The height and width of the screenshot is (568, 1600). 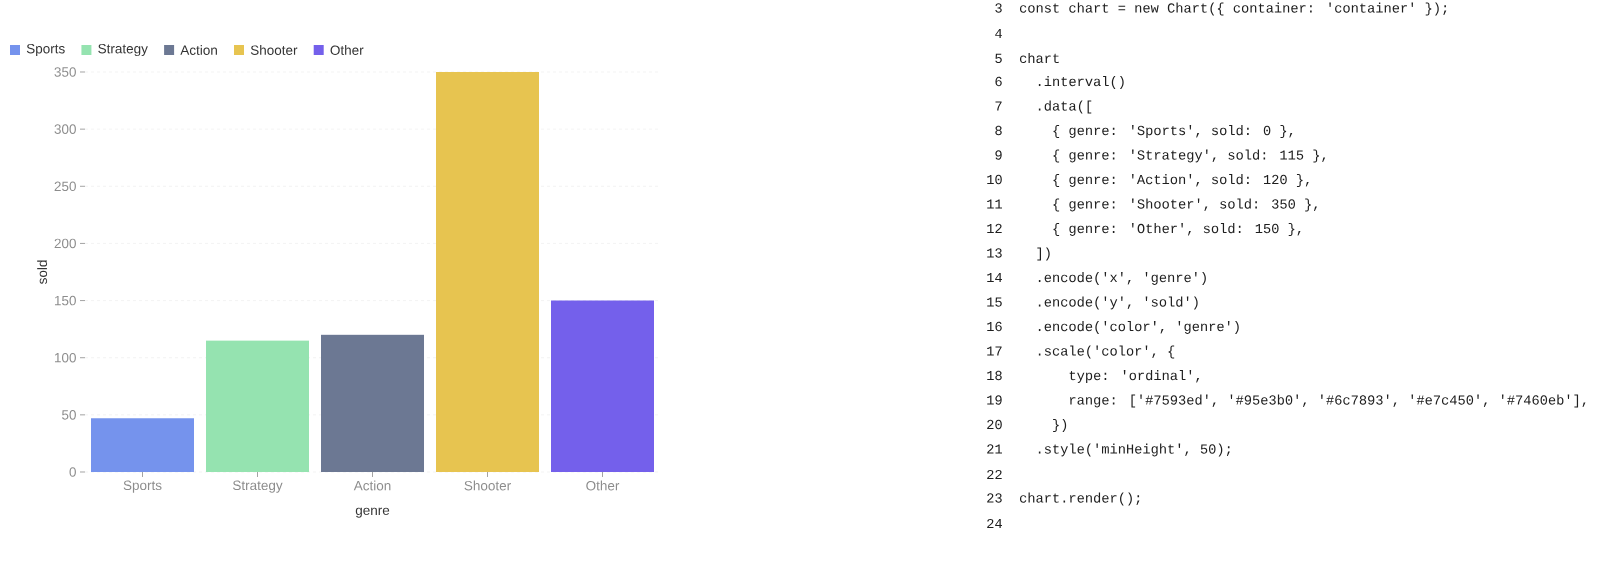 I want to click on legend-label: Sports, so click(x=45, y=50).